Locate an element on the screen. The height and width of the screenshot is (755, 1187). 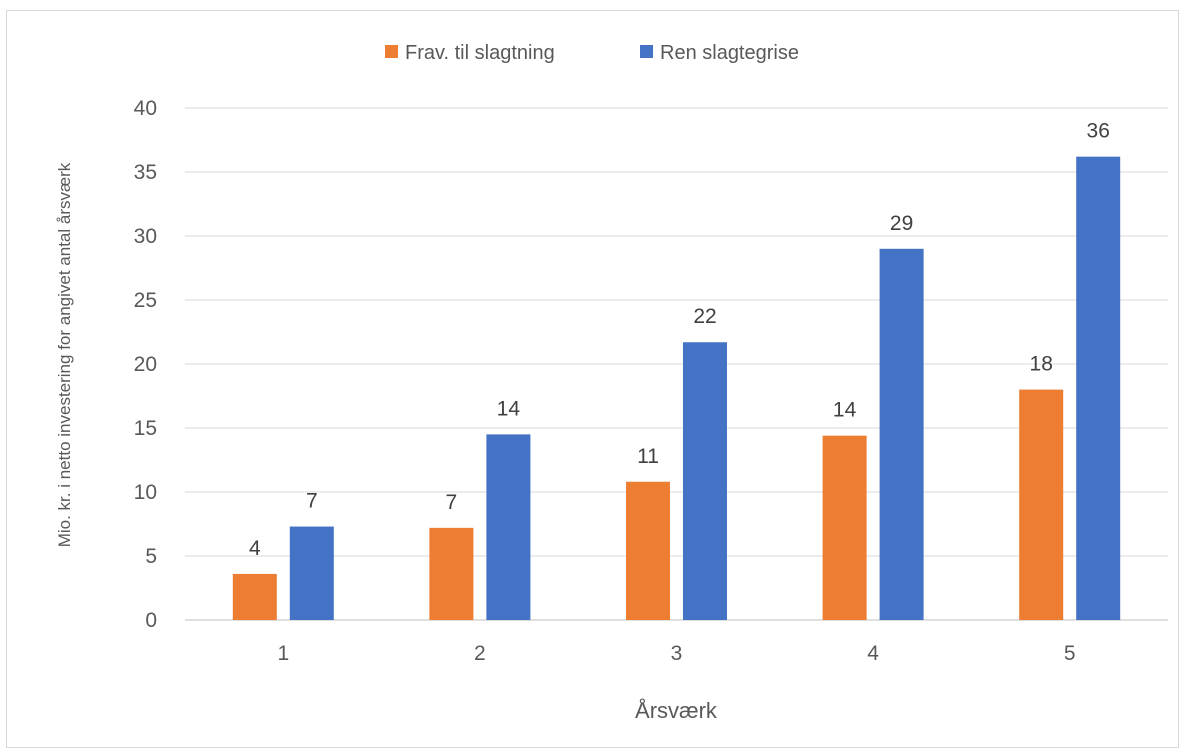
x-tick-label: 3 is located at coordinates (677, 653).